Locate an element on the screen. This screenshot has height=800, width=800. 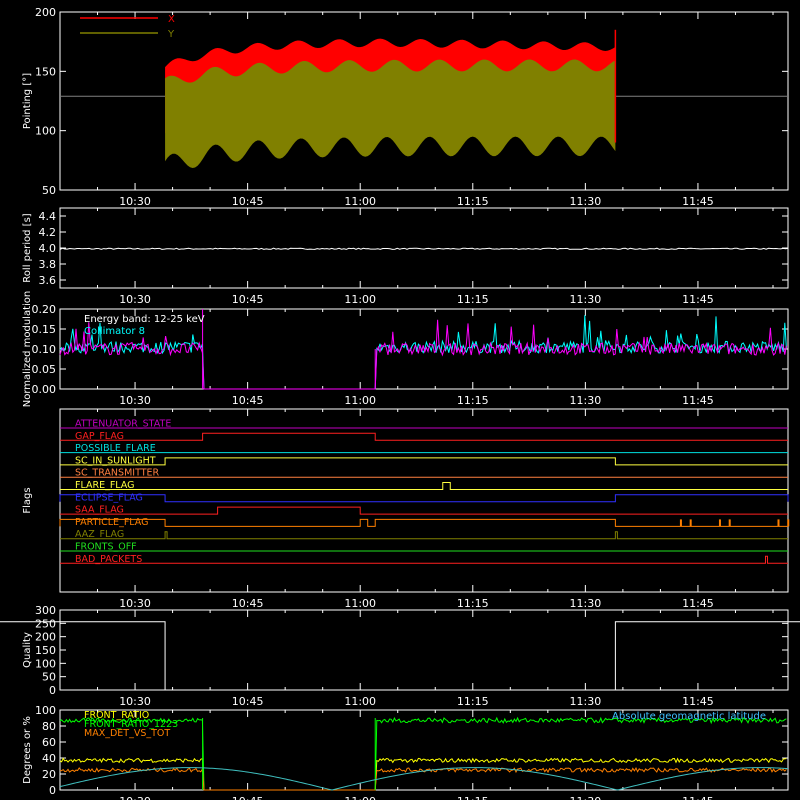
quality-xtick-label: 11:00 is located at coordinates (360, 701).